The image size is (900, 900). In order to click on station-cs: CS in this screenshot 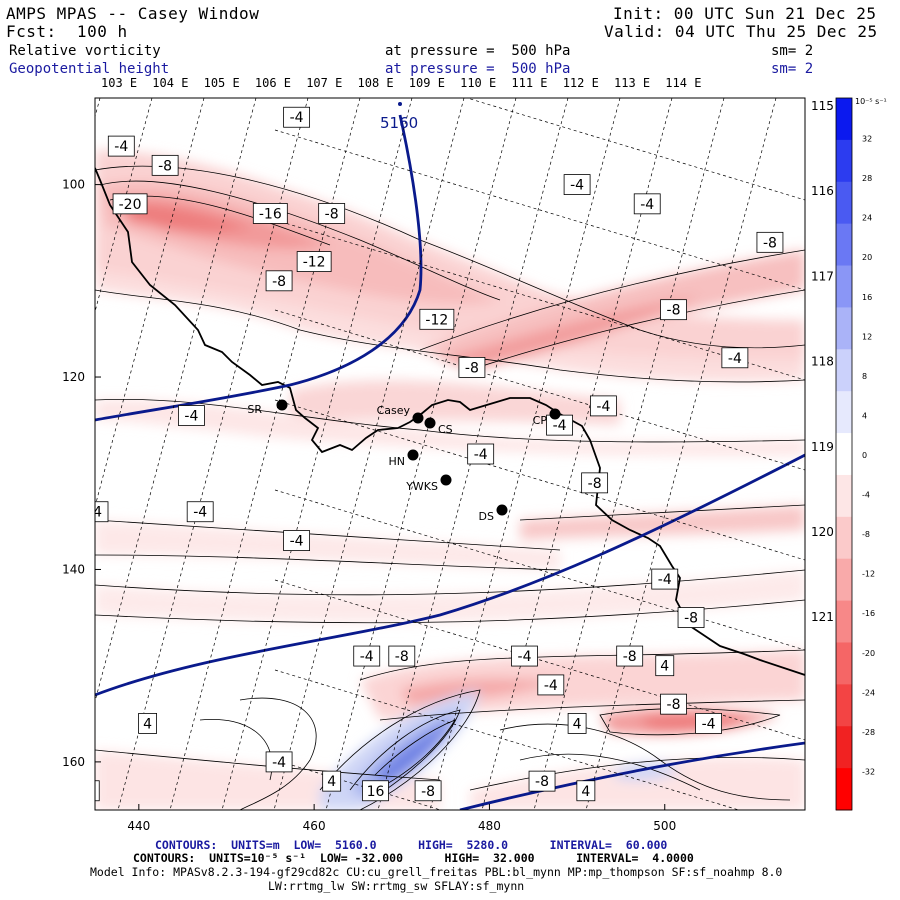, I will do `click(438, 426)`.